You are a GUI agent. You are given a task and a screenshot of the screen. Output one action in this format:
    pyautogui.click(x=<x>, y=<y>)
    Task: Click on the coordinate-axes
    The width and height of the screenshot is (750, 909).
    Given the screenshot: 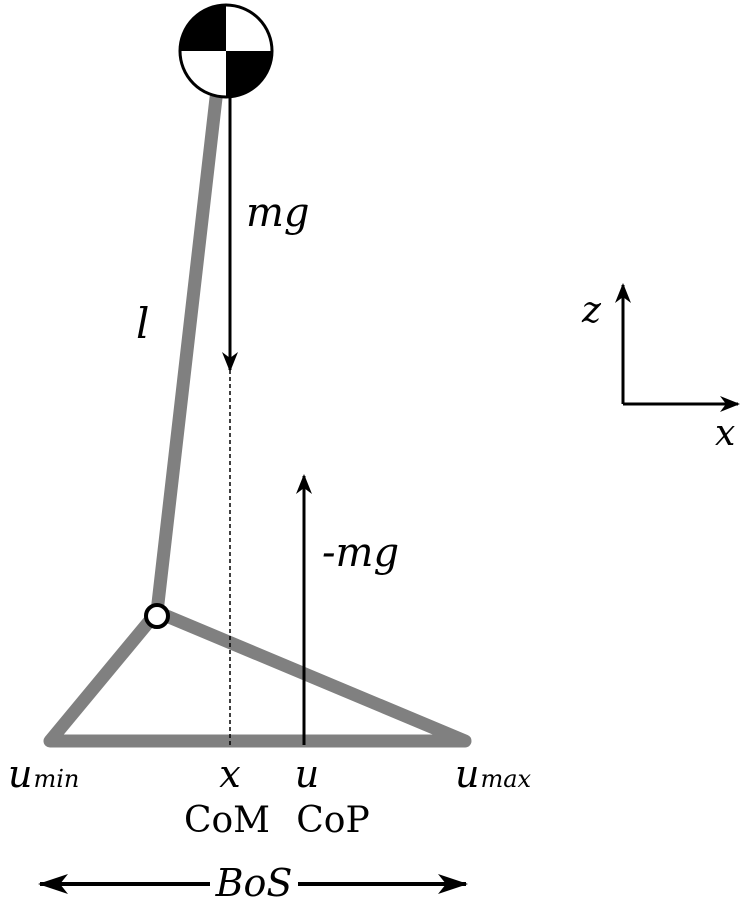 What is the action you would take?
    pyautogui.click(x=677, y=347)
    